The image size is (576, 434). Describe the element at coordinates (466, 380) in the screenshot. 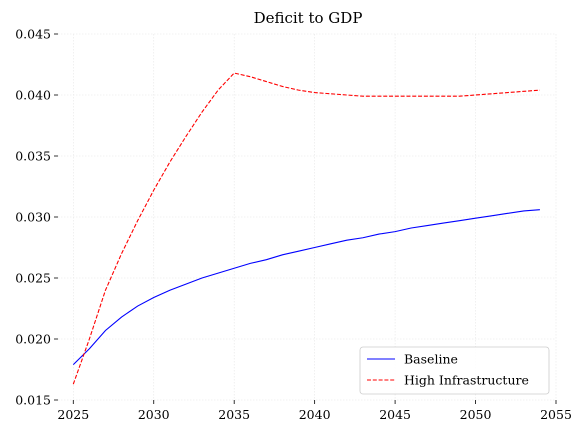

I see `legend-label: High Infrastructure` at that location.